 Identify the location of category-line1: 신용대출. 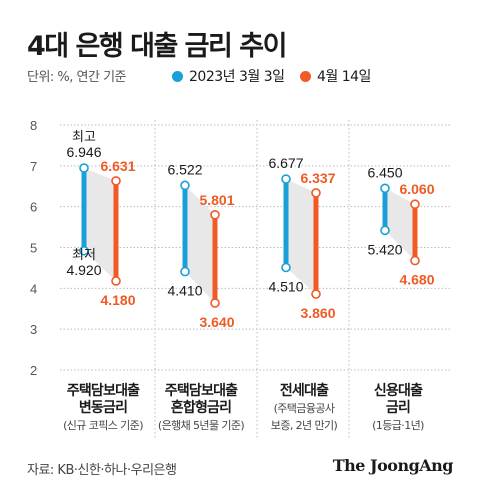
(398, 391).